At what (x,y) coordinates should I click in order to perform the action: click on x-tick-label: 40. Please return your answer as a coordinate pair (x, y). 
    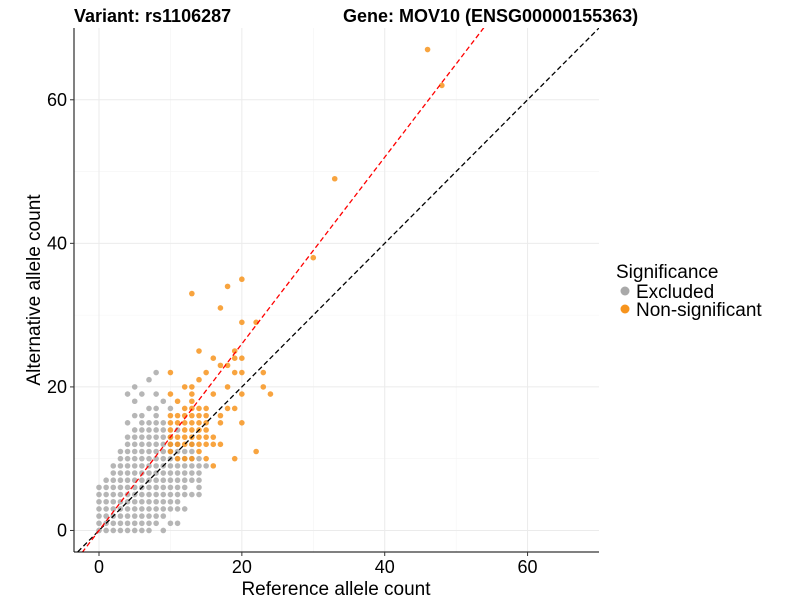
    Looking at the image, I should click on (385, 567).